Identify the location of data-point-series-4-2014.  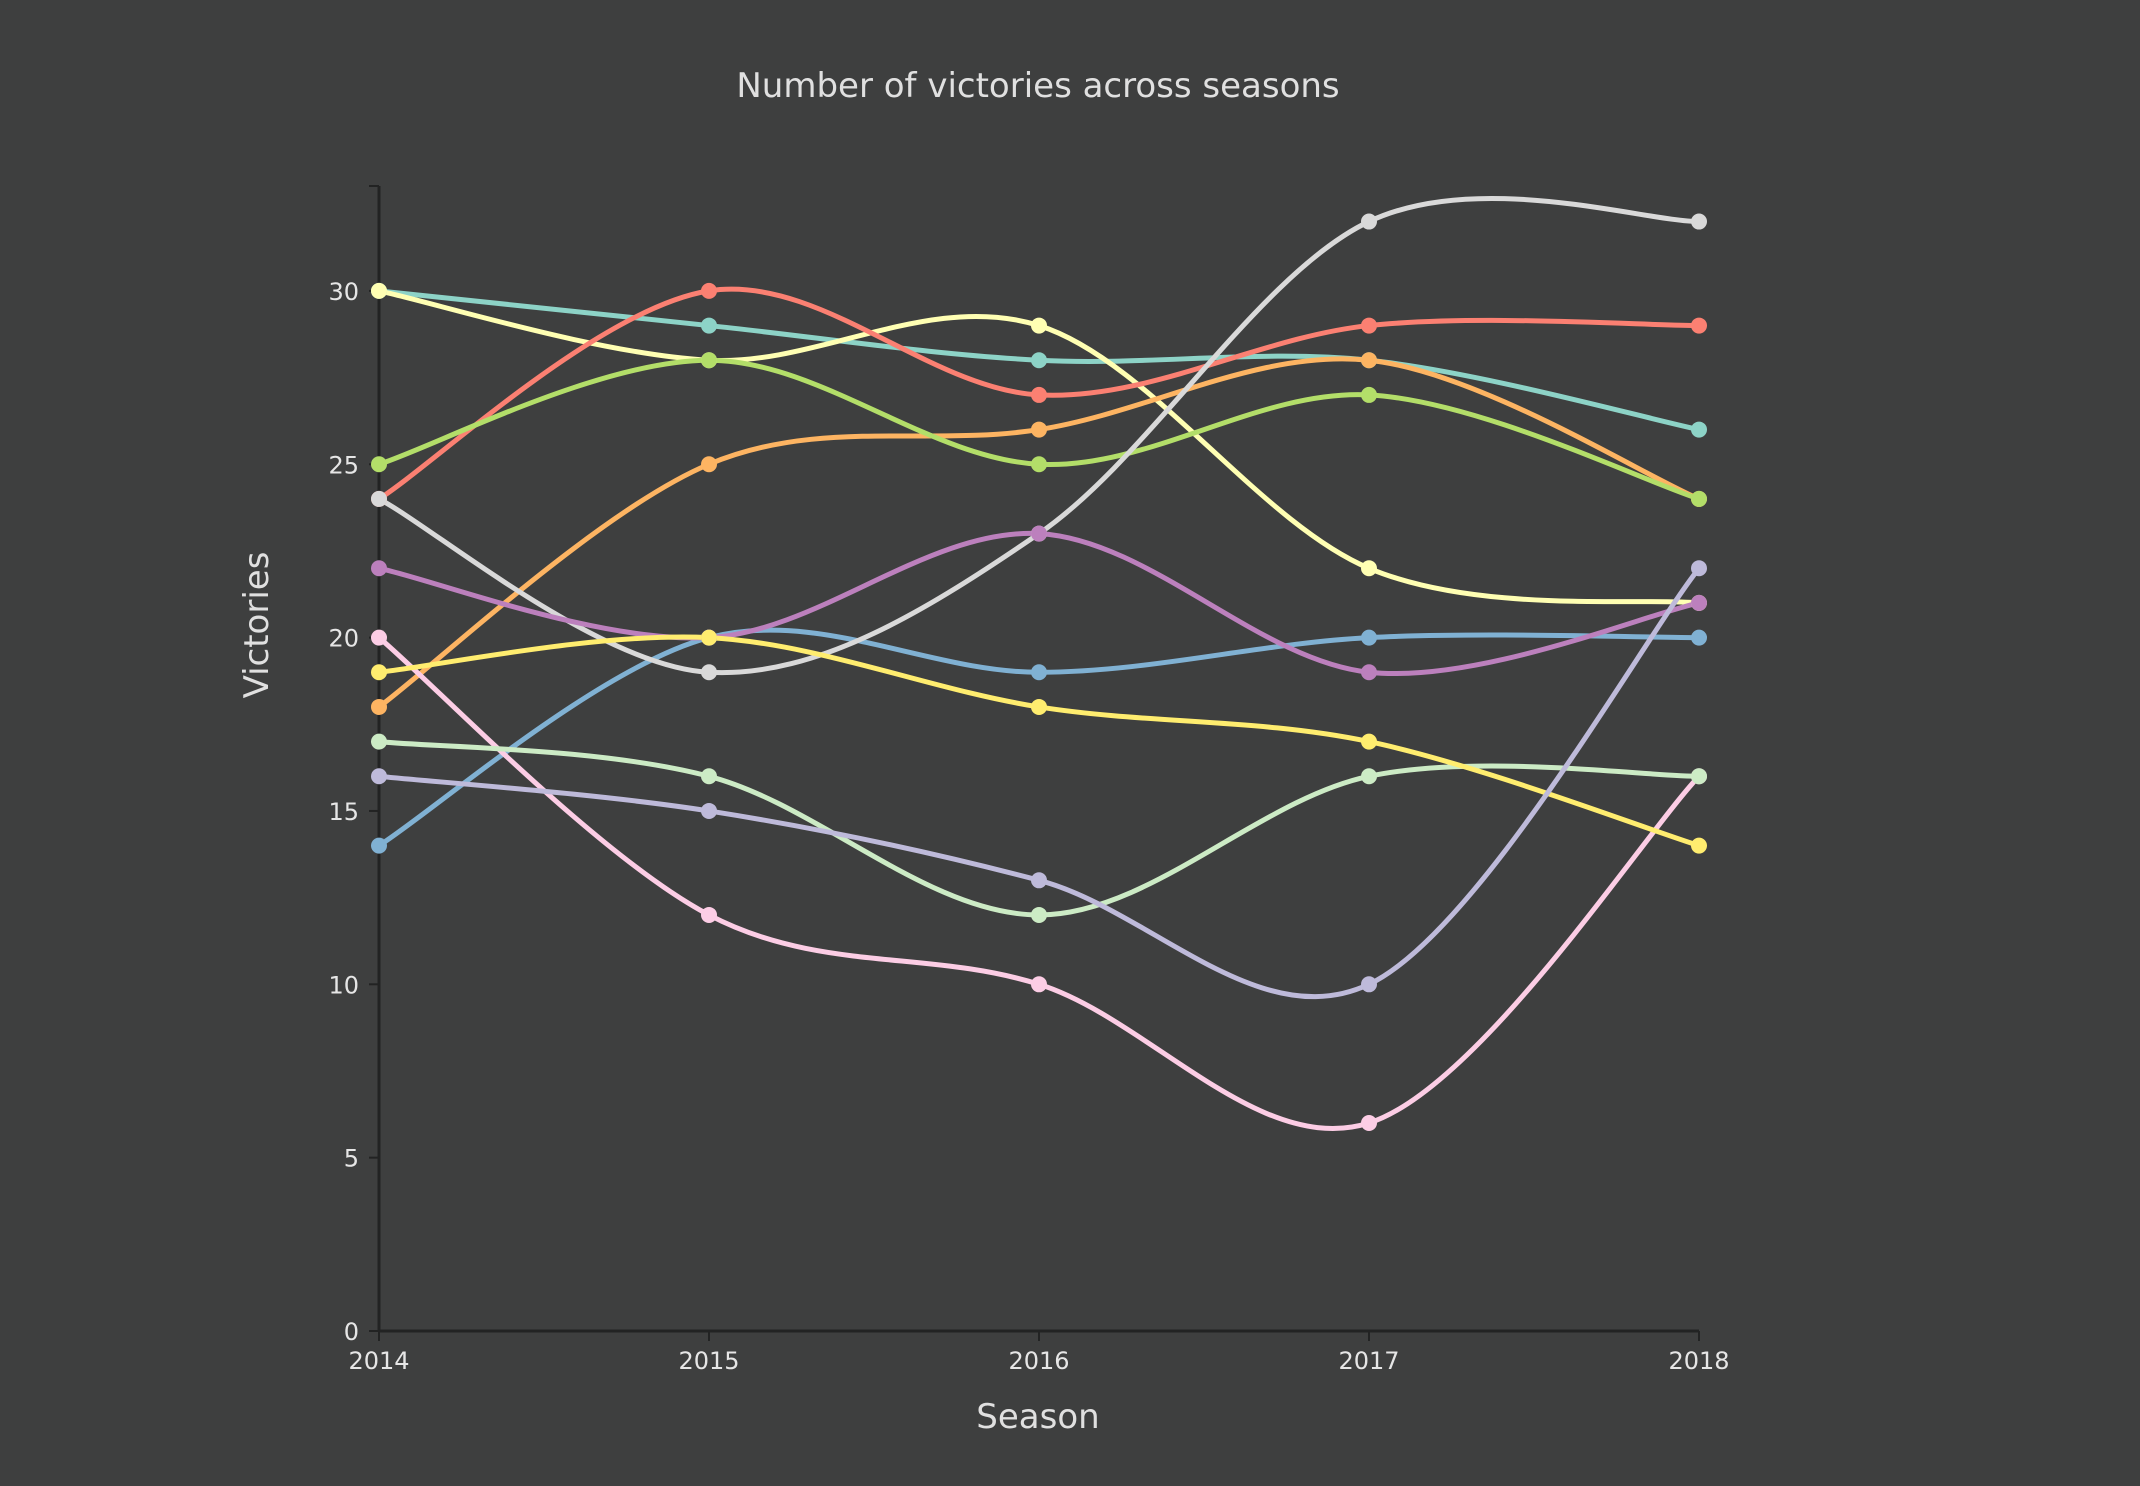
(379, 845).